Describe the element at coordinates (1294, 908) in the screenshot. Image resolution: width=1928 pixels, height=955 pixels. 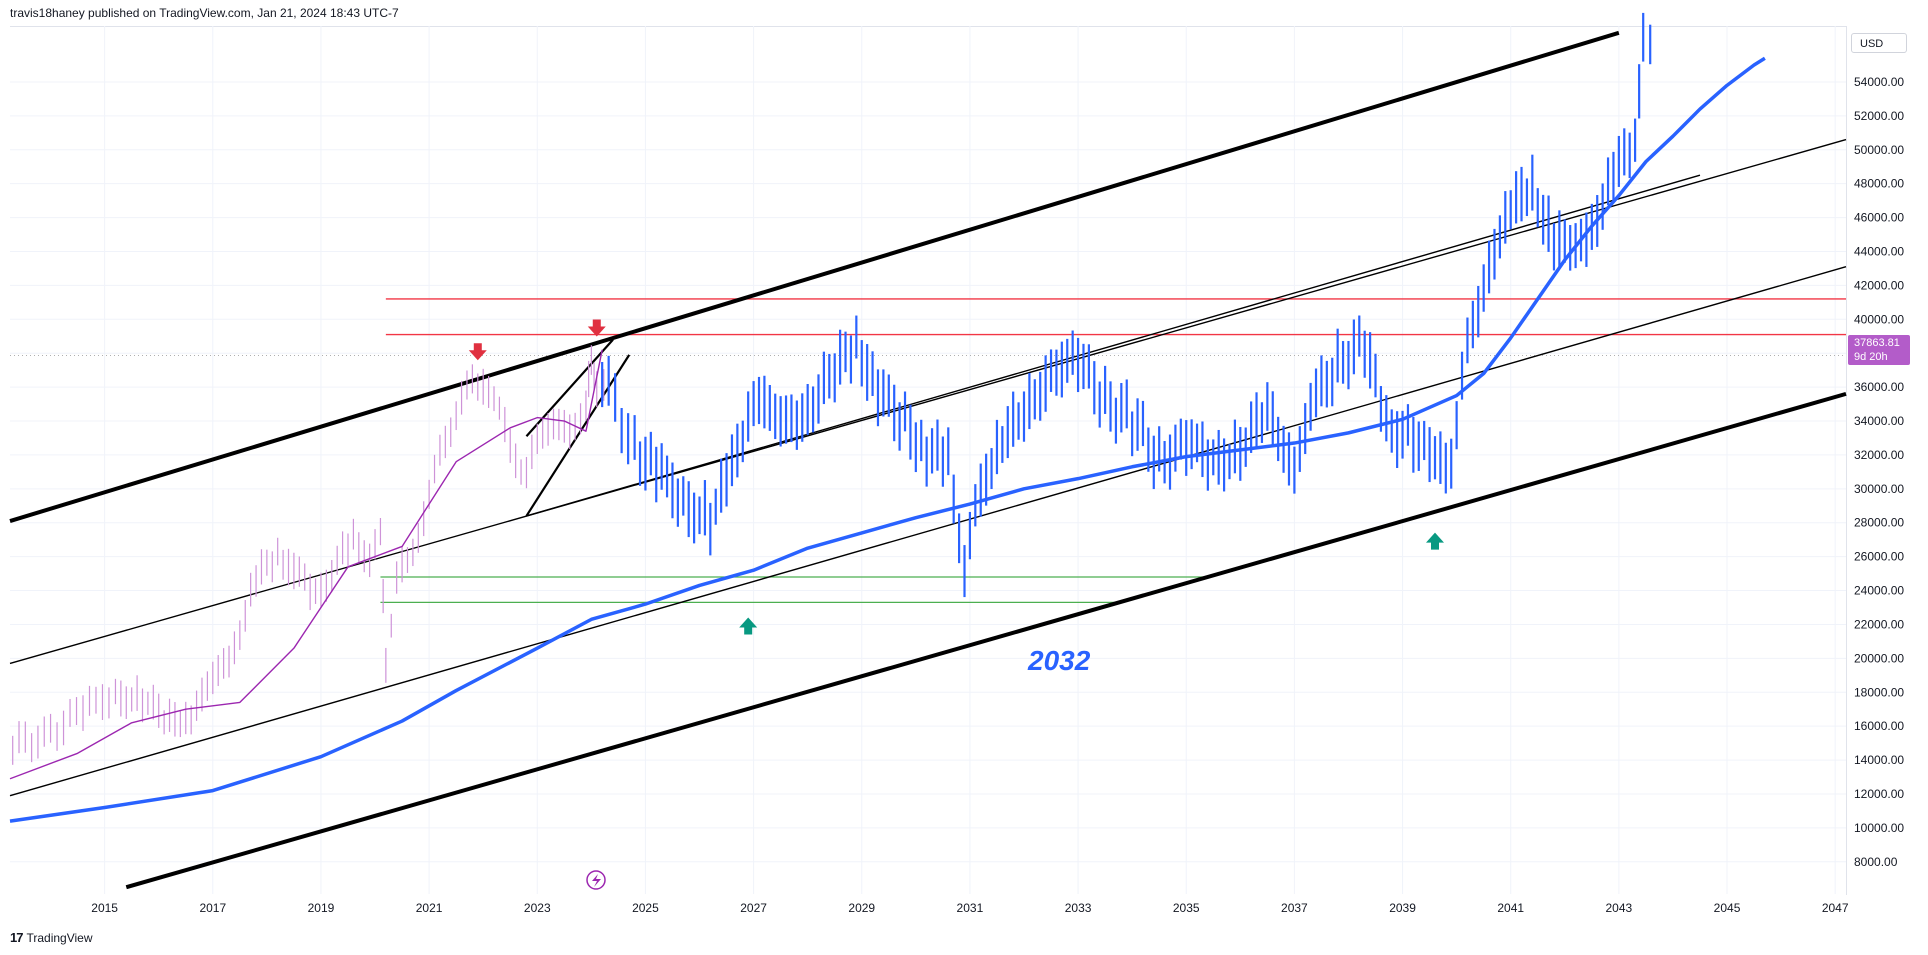
I see `time-tick-label: 2037` at that location.